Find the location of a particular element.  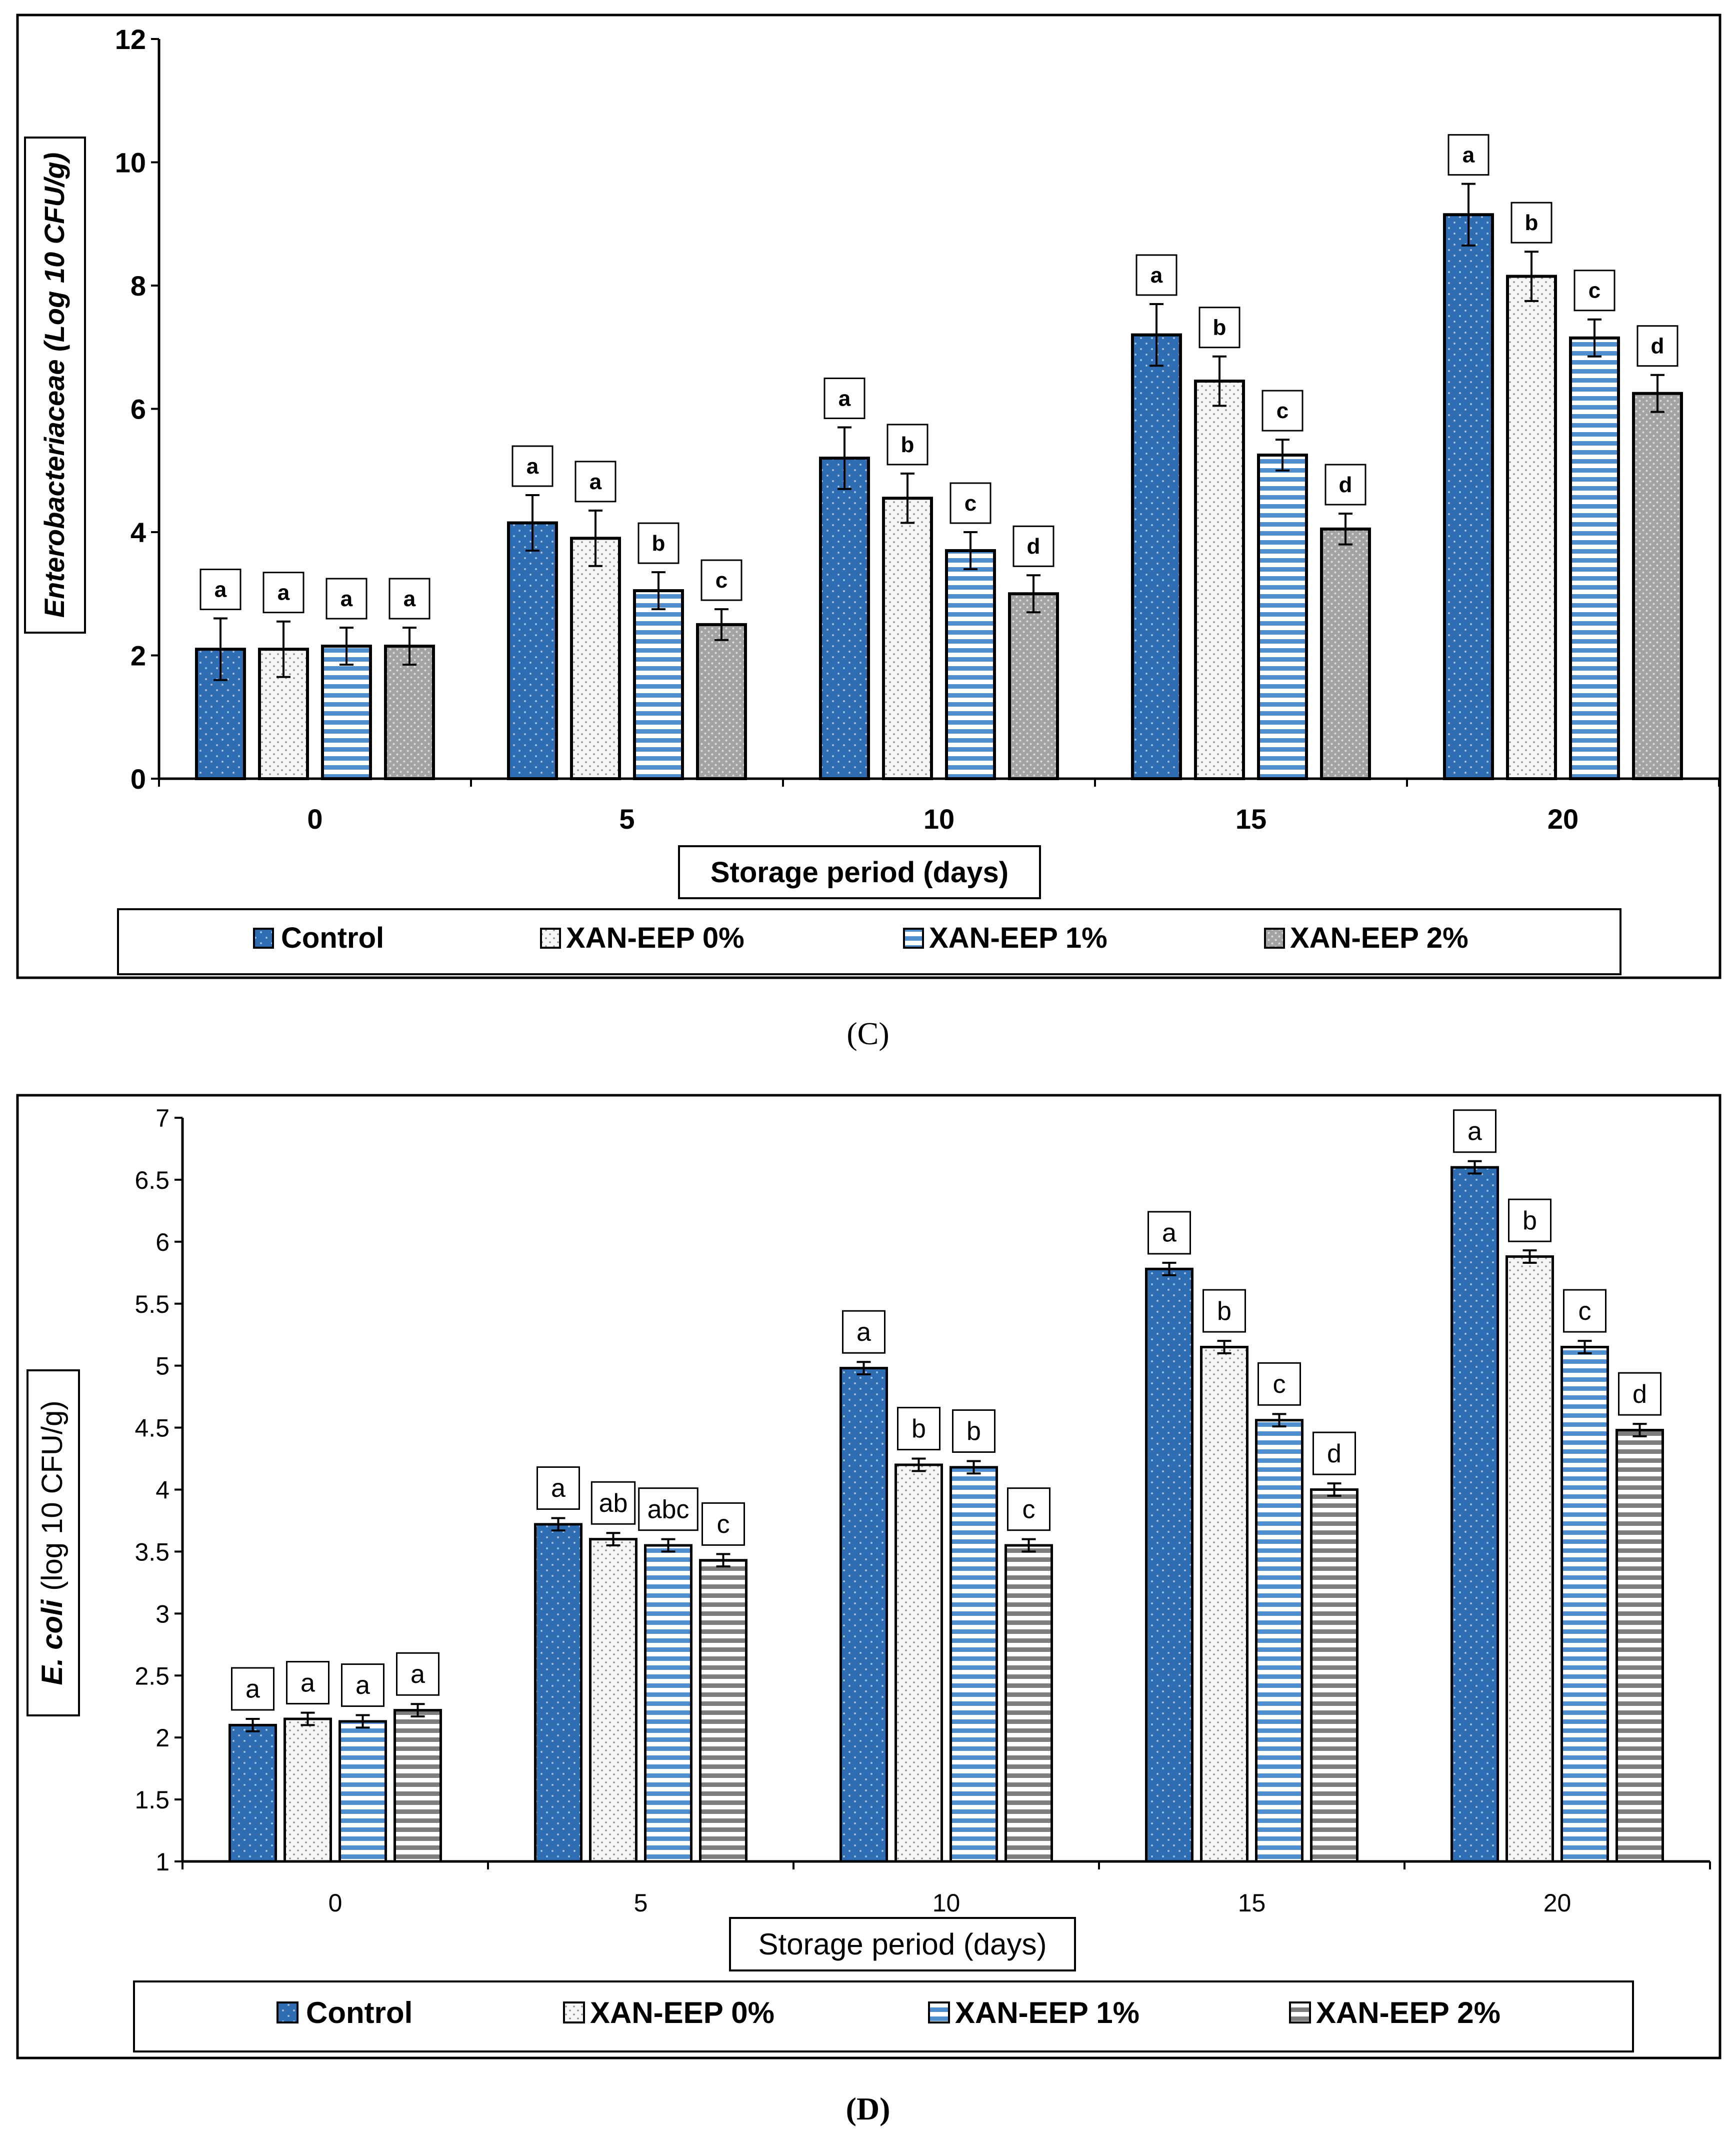

panel-d-legend-box is located at coordinates (883, 2016).